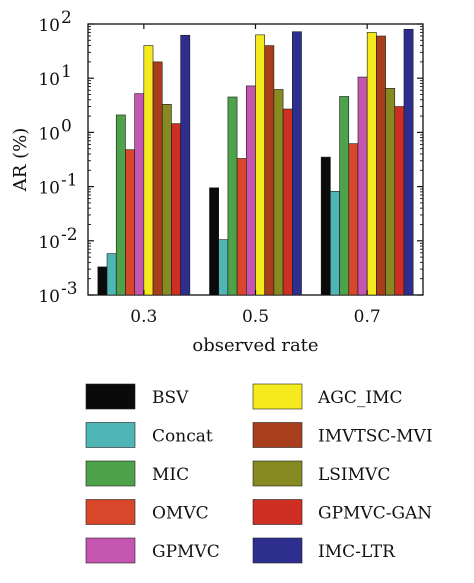 The image size is (474, 583). What do you see at coordinates (66, 72) in the screenshot?
I see `y-tick-exponent: 1` at bounding box center [66, 72].